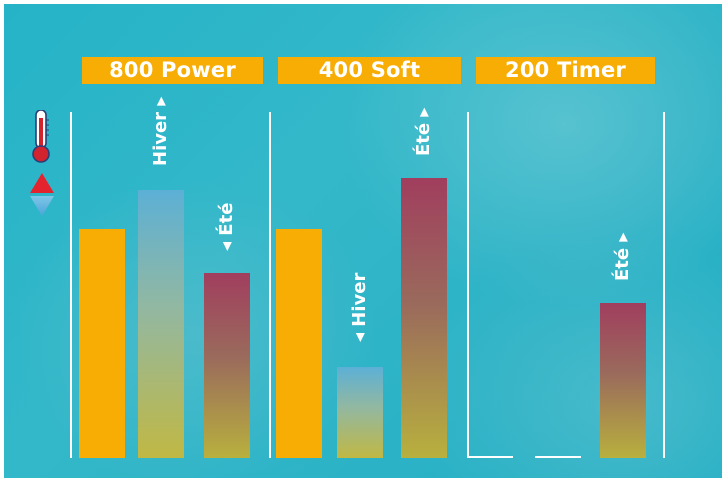 This screenshot has height=482, width=726. What do you see at coordinates (172, 70) in the screenshot?
I see `program-800-power-header: 800 Power` at bounding box center [172, 70].